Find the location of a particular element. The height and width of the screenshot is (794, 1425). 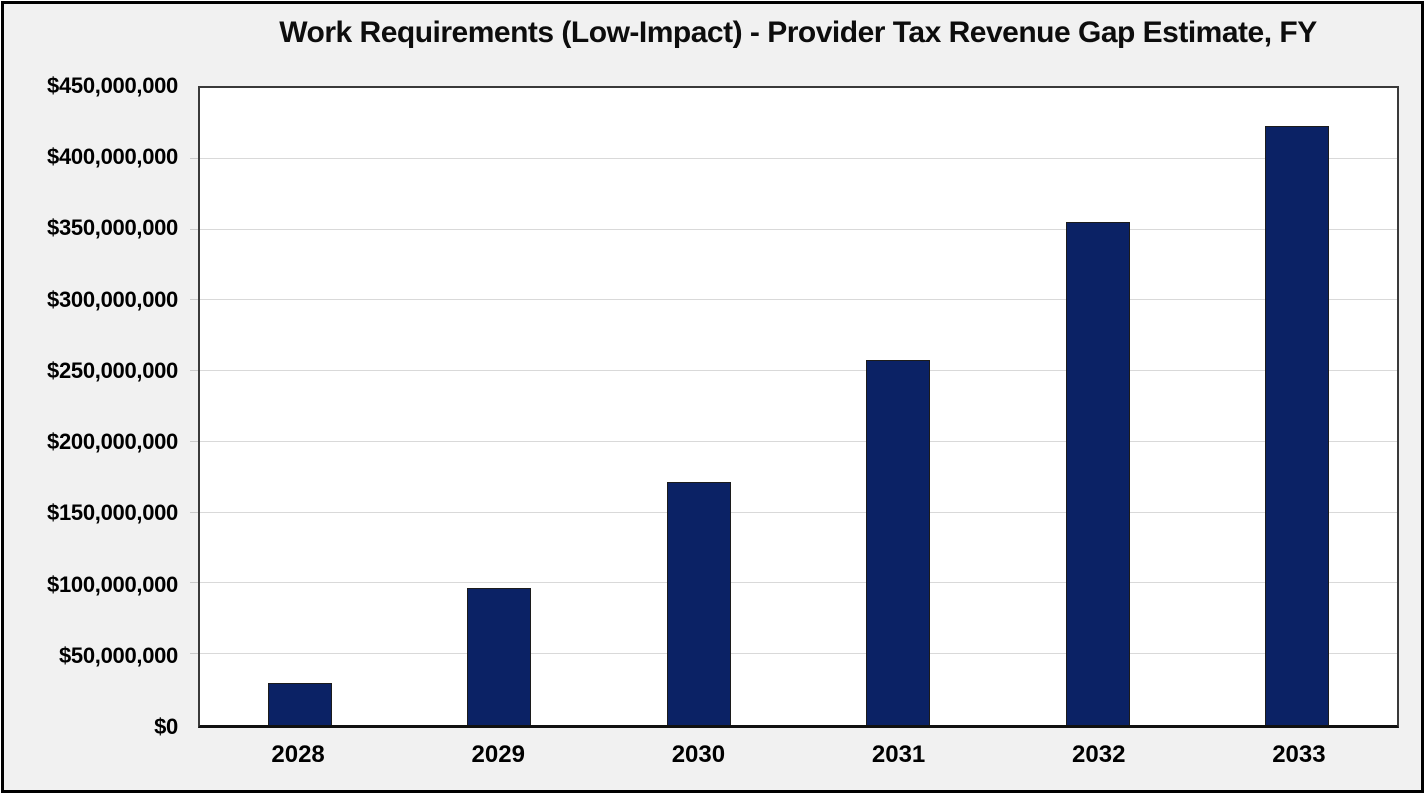

y-axis-label: $200,000,000 is located at coordinates (112, 442).